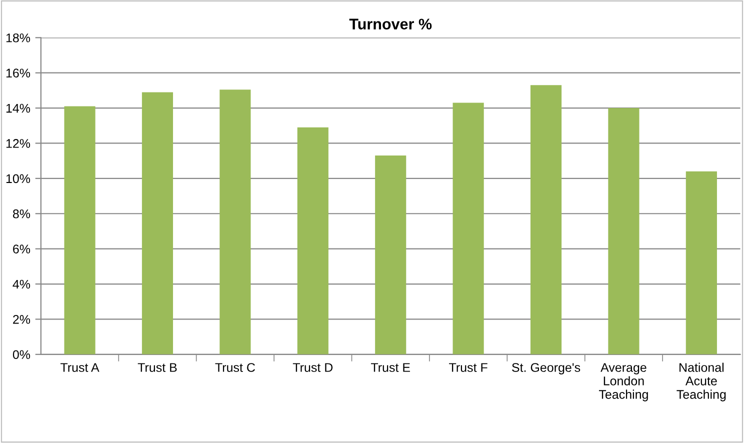 The image size is (744, 443). What do you see at coordinates (21, 284) in the screenshot?
I see `y-tick-label: 4%` at bounding box center [21, 284].